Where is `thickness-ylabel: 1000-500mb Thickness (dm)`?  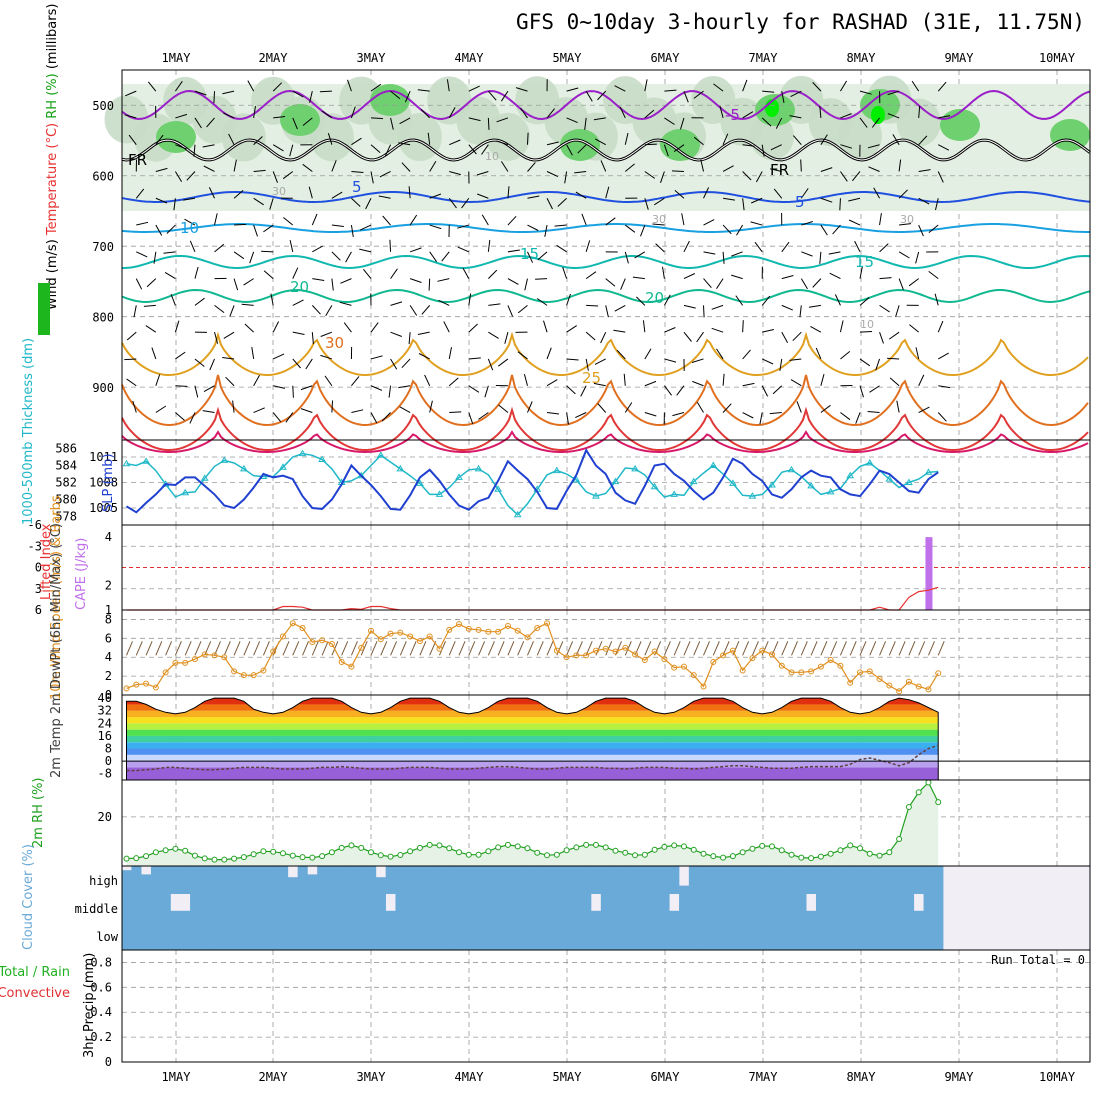
thickness-ylabel: 1000-500mb Thickness (dm) is located at coordinates (28, 431).